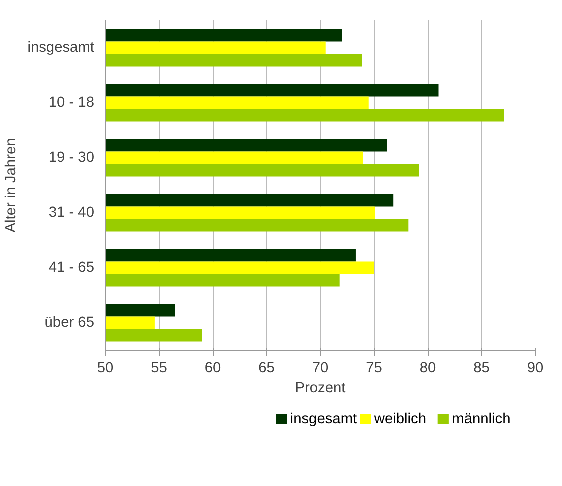 This screenshot has height=486, width=562. What do you see at coordinates (320, 388) in the screenshot?
I see `x-axis-title: Prozent` at bounding box center [320, 388].